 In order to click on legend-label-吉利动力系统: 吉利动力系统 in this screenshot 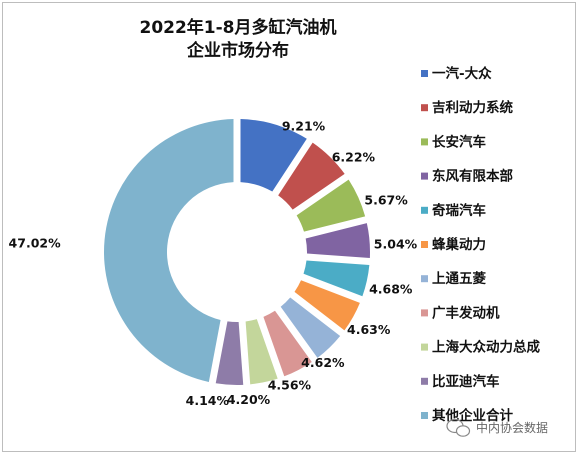, I will do `click(472, 107)`.